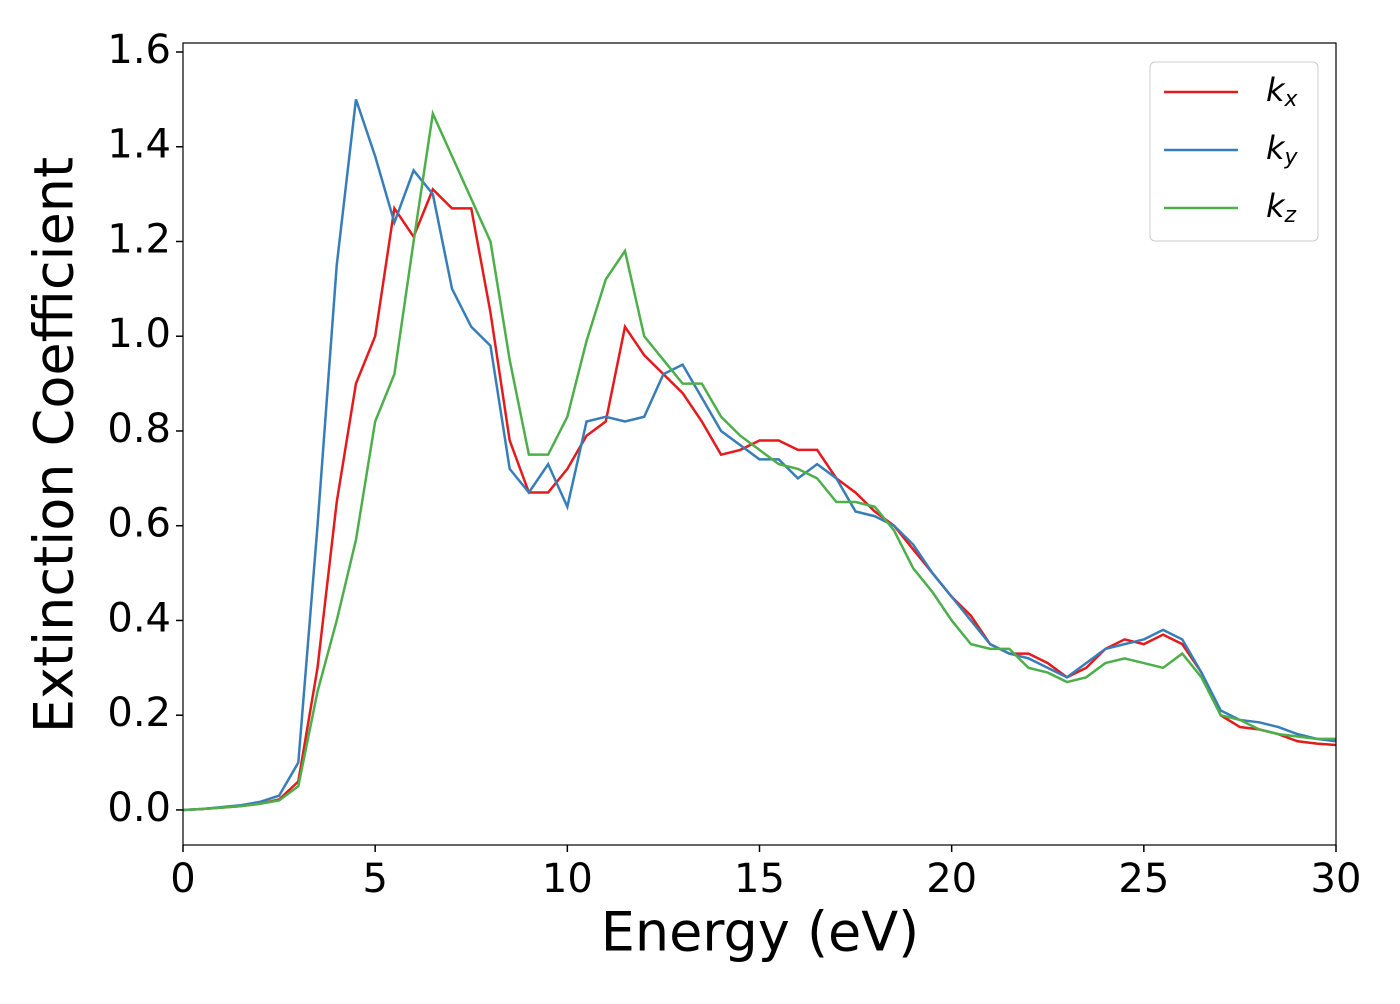 The height and width of the screenshot is (1004, 1400). What do you see at coordinates (182, 879) in the screenshot?
I see `x-tick-label: 0` at bounding box center [182, 879].